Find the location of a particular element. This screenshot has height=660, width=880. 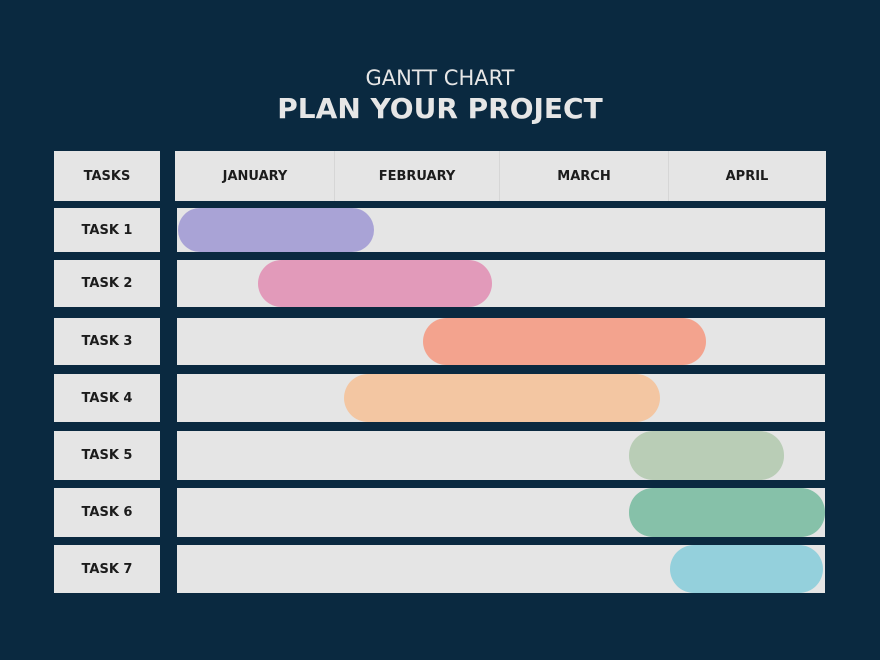

month-header: JANUARY FEBRUARY MARCH APRIL is located at coordinates (500, 176).